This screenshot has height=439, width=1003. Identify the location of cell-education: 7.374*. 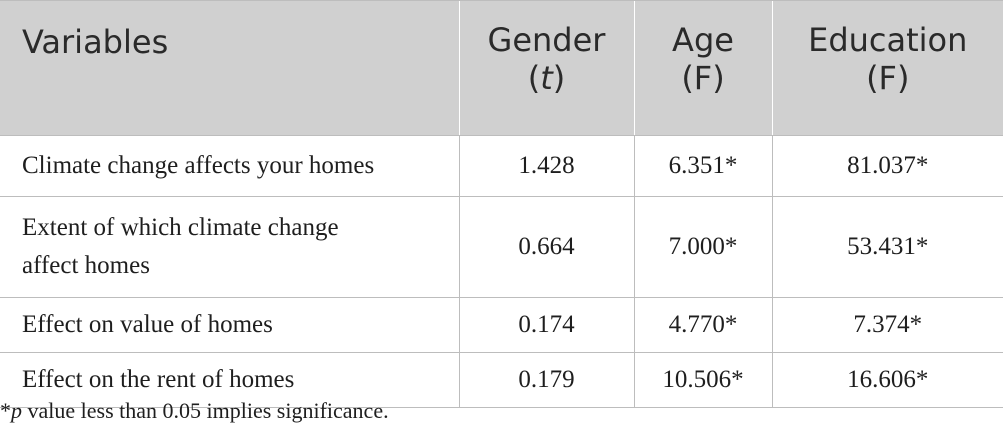
(887, 325).